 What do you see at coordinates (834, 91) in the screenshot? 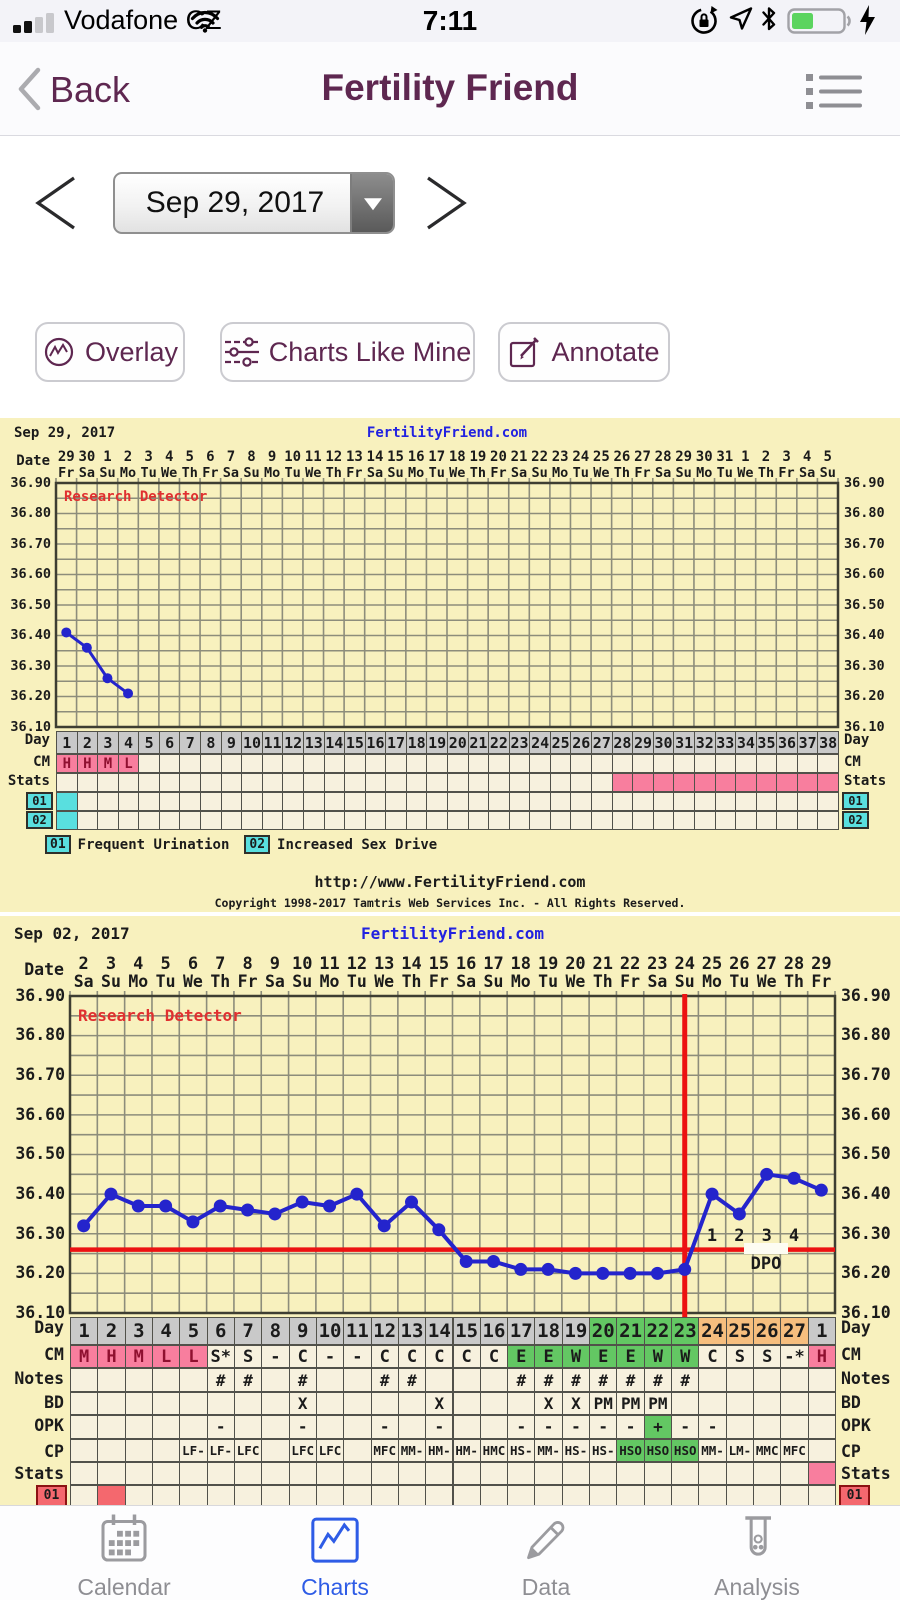
I see `list-menu-icon` at bounding box center [834, 91].